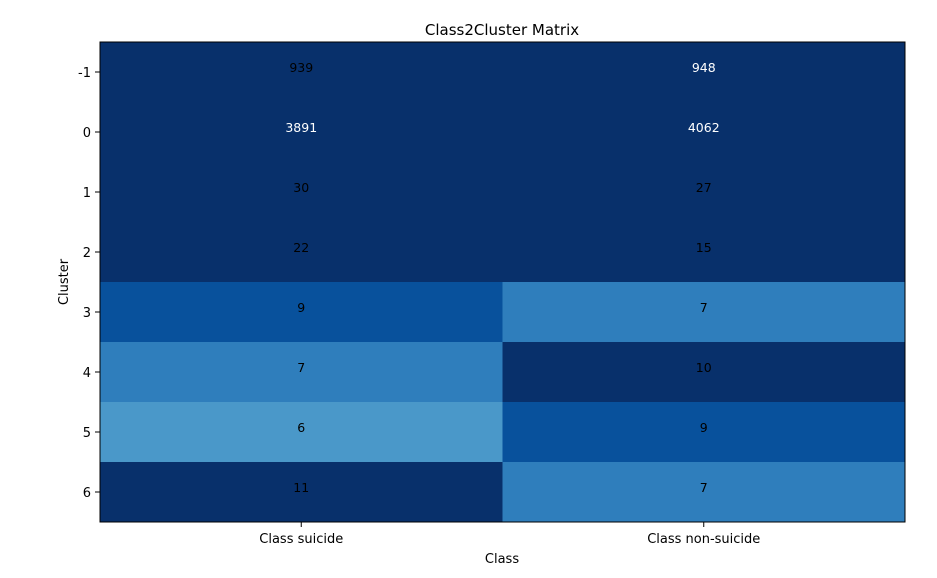  I want to click on x-tick-label: Class suicide, so click(301, 539).